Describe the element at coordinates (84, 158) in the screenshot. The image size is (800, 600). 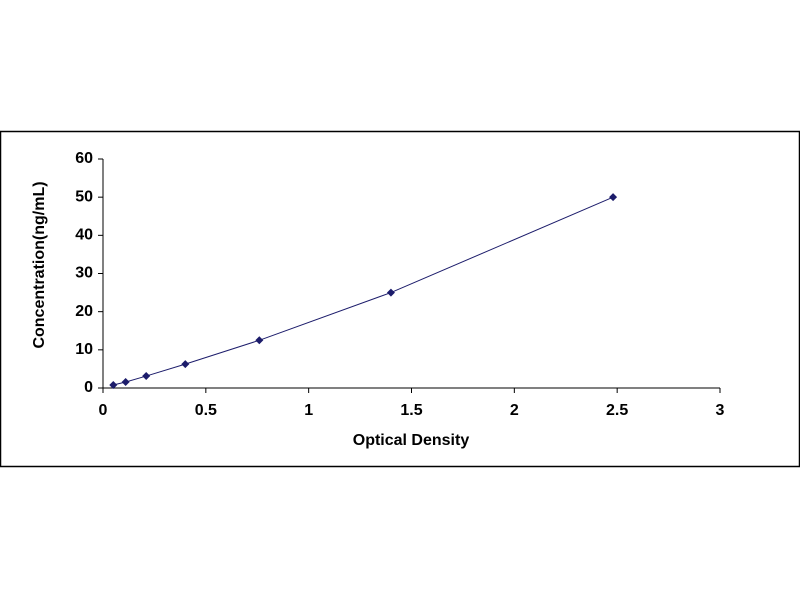
I see `y-tick-label: 60` at that location.